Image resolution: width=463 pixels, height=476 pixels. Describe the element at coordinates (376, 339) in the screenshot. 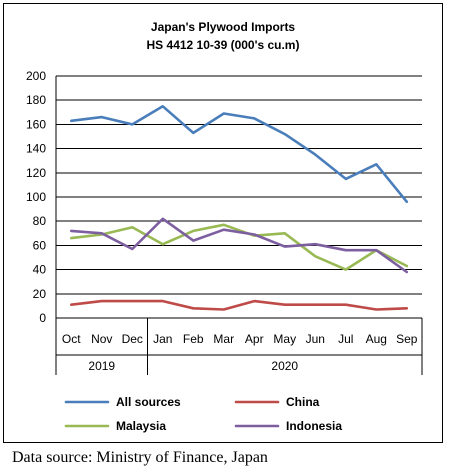

I see `x-tick-label: Aug` at that location.